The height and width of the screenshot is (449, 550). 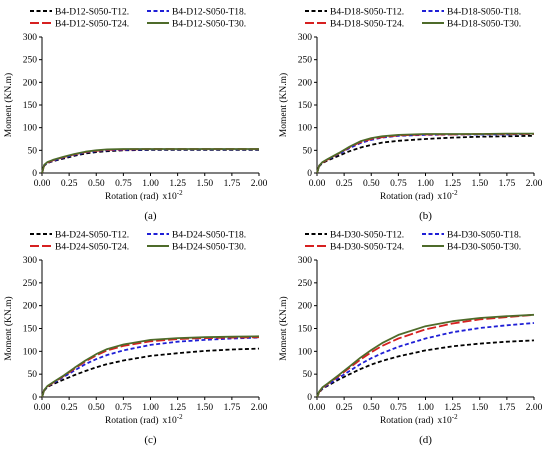 What do you see at coordinates (209, 13) in the screenshot?
I see `legend-label: B4-D12-S050-T18.` at bounding box center [209, 13].